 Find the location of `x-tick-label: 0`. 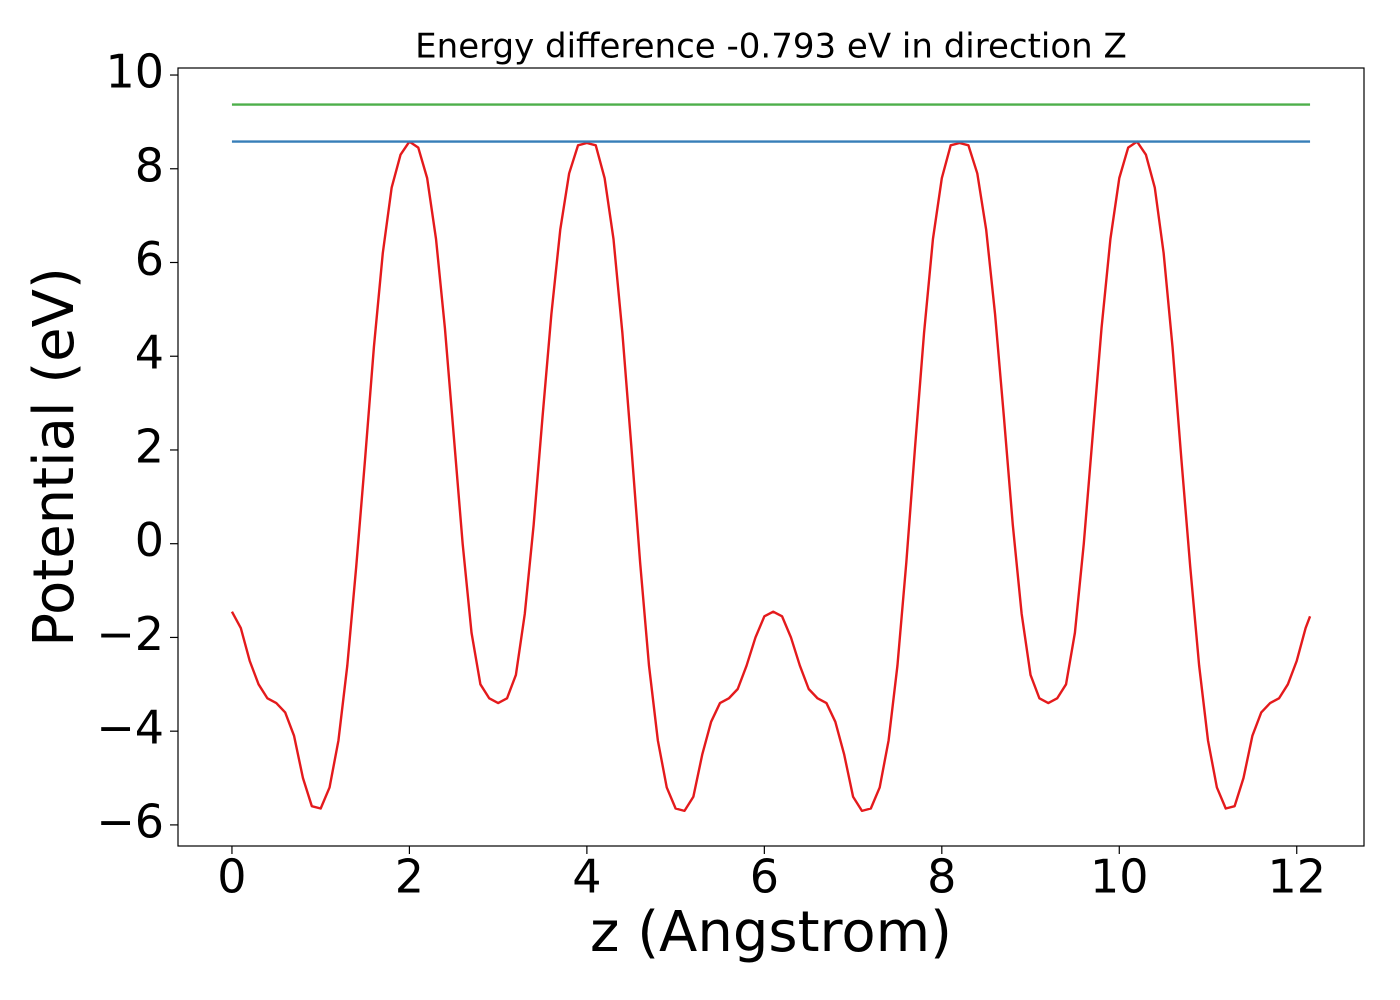

x-tick-label: 0 is located at coordinates (231, 877).